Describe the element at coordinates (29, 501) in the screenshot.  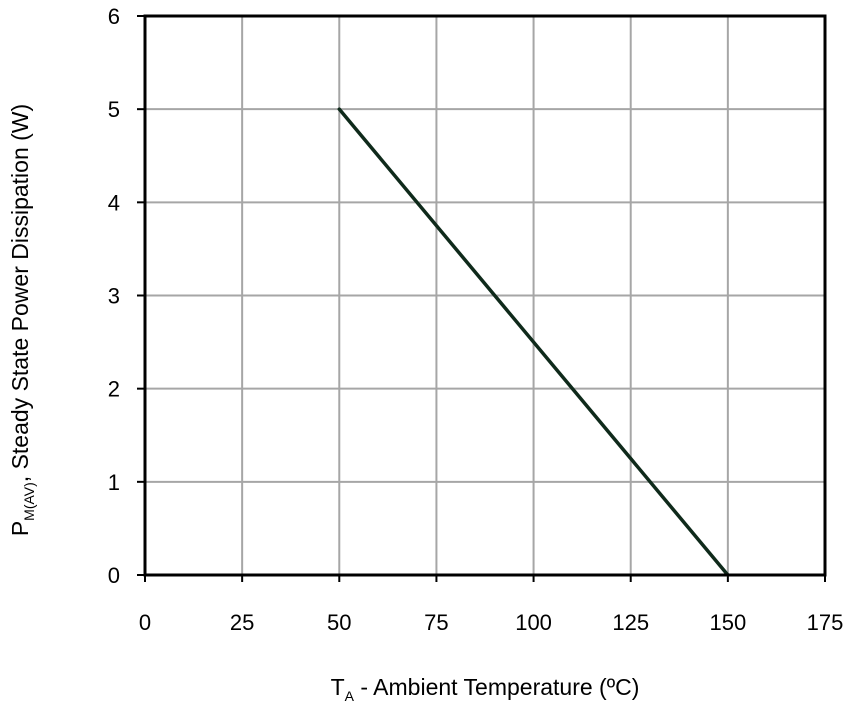
I see `y-axis-subscript: M(AV)` at that location.